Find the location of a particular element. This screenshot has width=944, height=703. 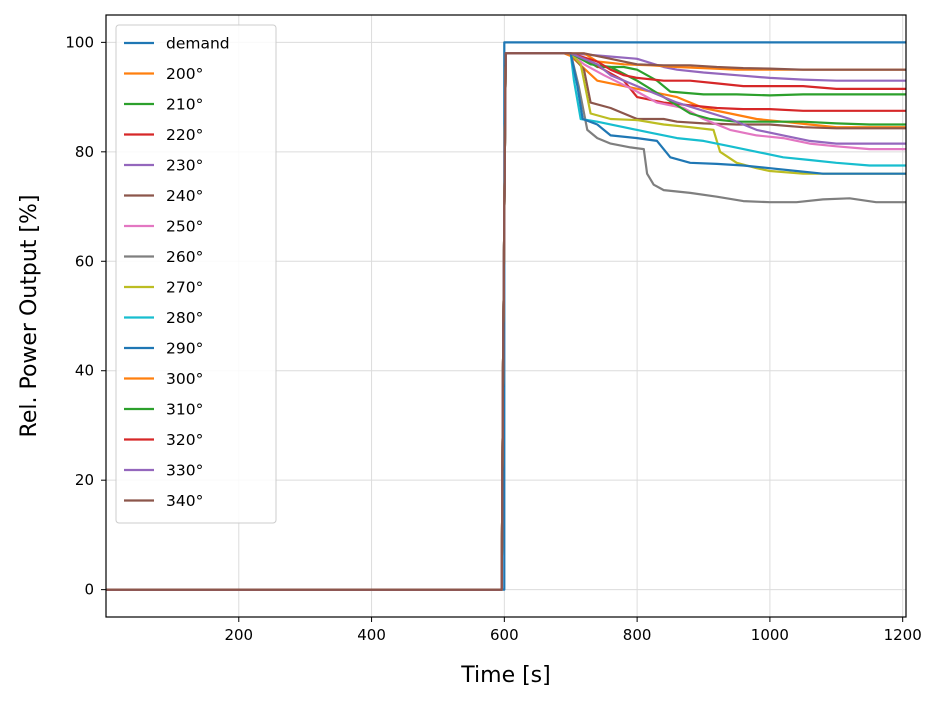

y-tick-label: 80 is located at coordinates (84, 152).